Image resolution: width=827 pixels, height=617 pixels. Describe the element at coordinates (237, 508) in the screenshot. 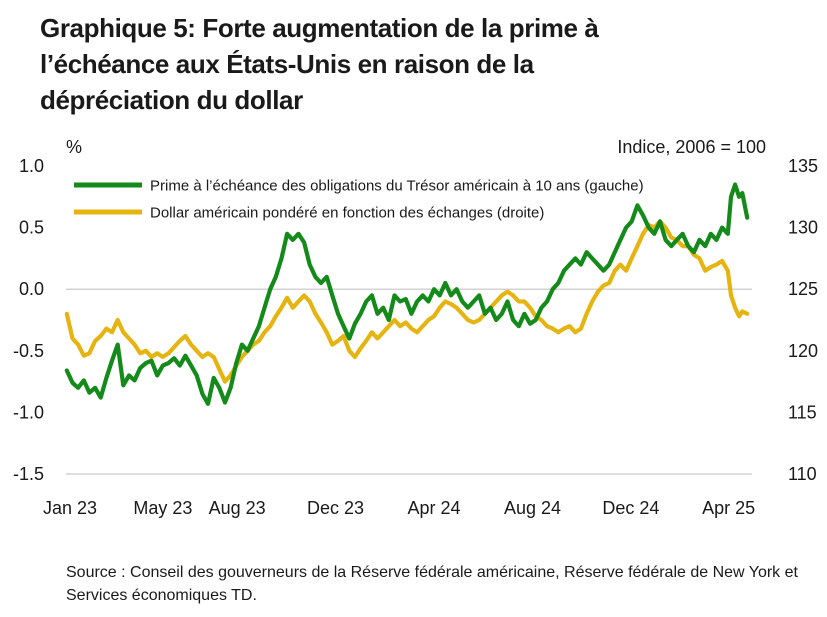

I see `x-tick-label: Aug 23` at that location.